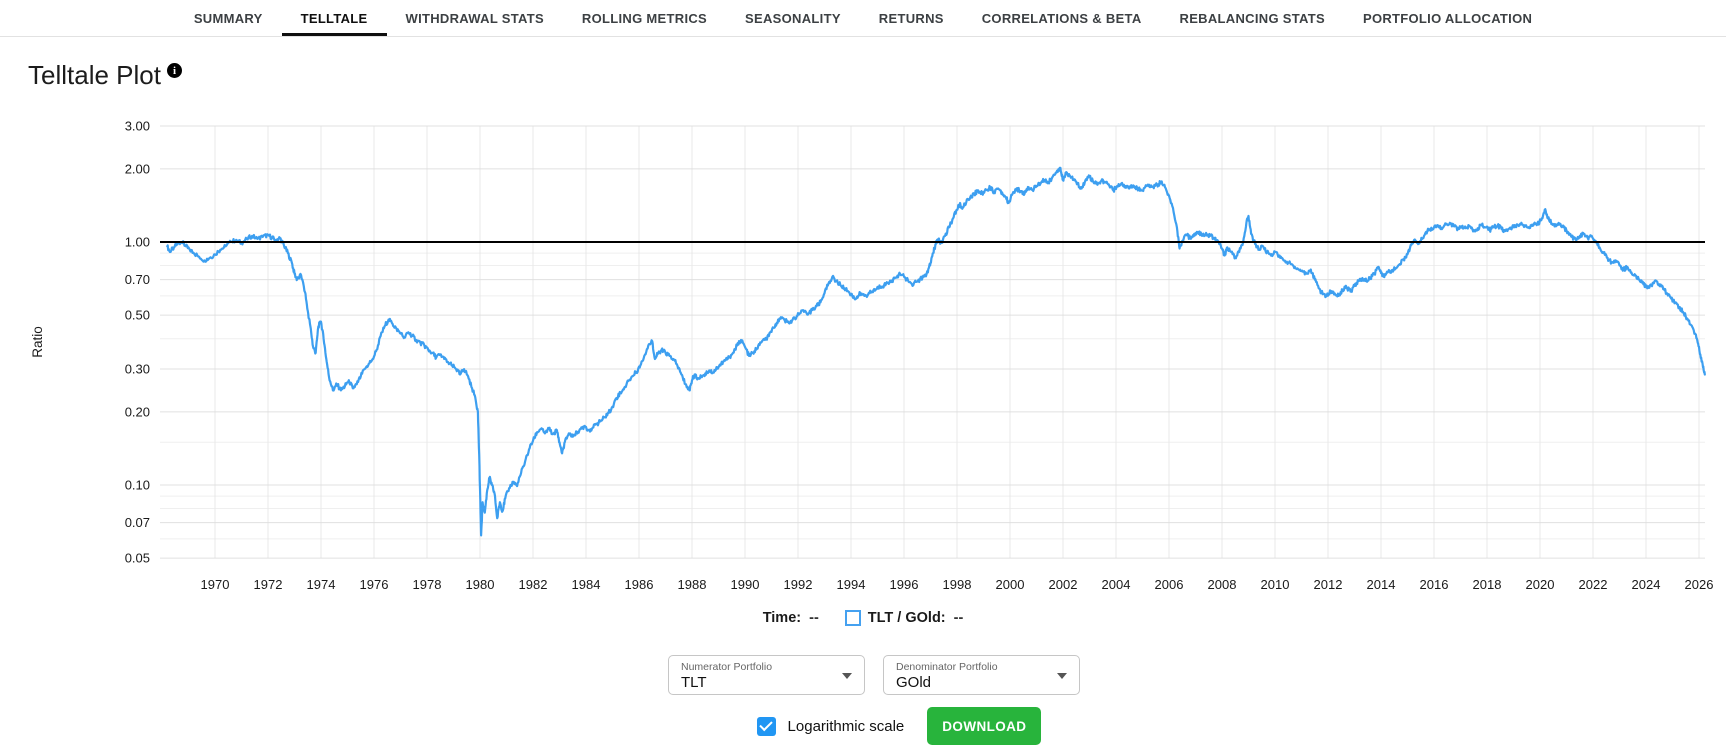  Describe the element at coordinates (911, 18) in the screenshot. I see `tab-returns: RETURNS` at that location.